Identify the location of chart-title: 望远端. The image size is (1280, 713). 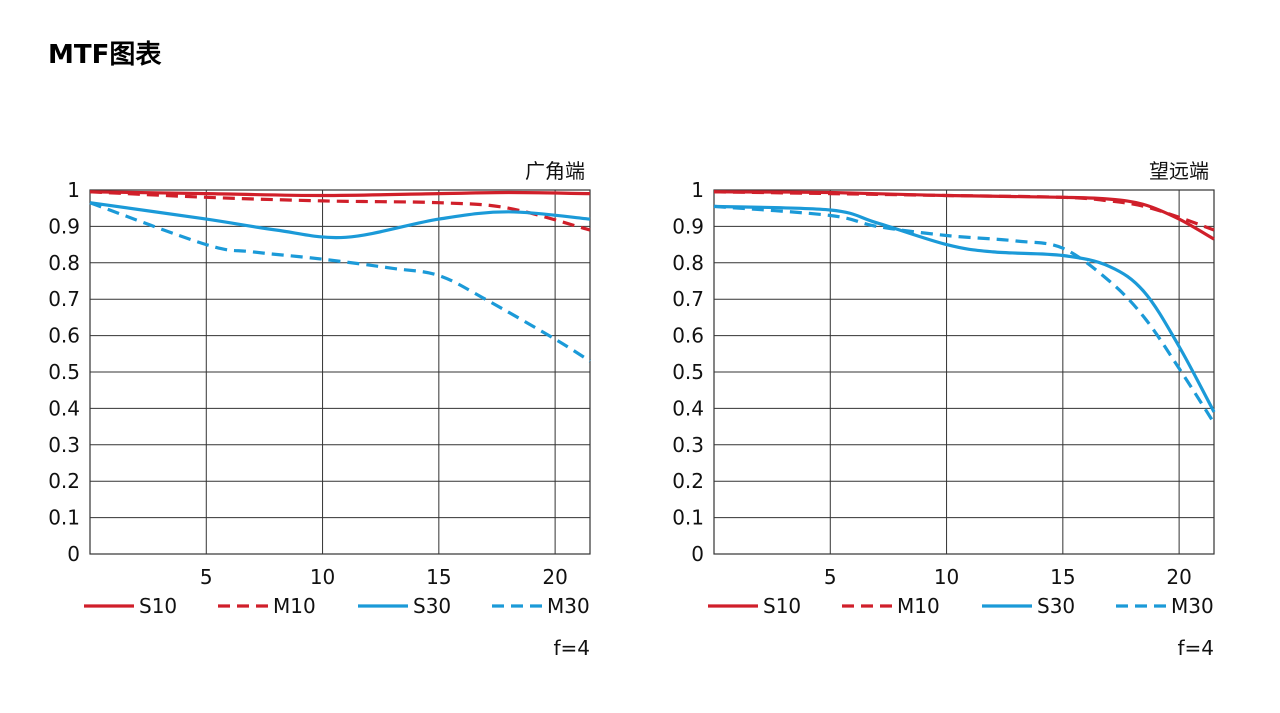
(1179, 171).